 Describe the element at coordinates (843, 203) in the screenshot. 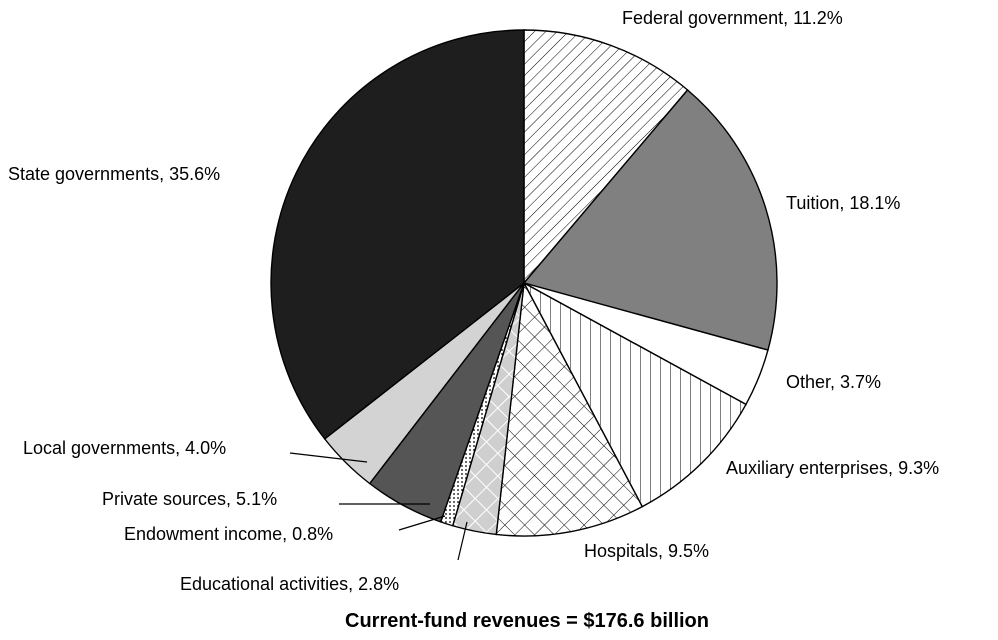

I see `slice-label-tuition: Tuition, 18.1%` at that location.